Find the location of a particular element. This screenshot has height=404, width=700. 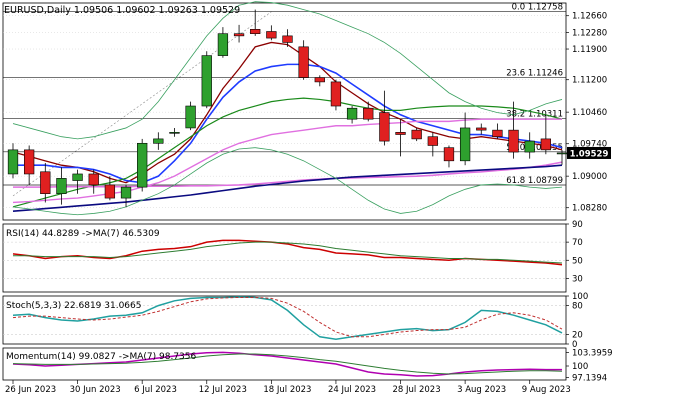

price-tick-label-6: 1.09000 is located at coordinates (589, 177).